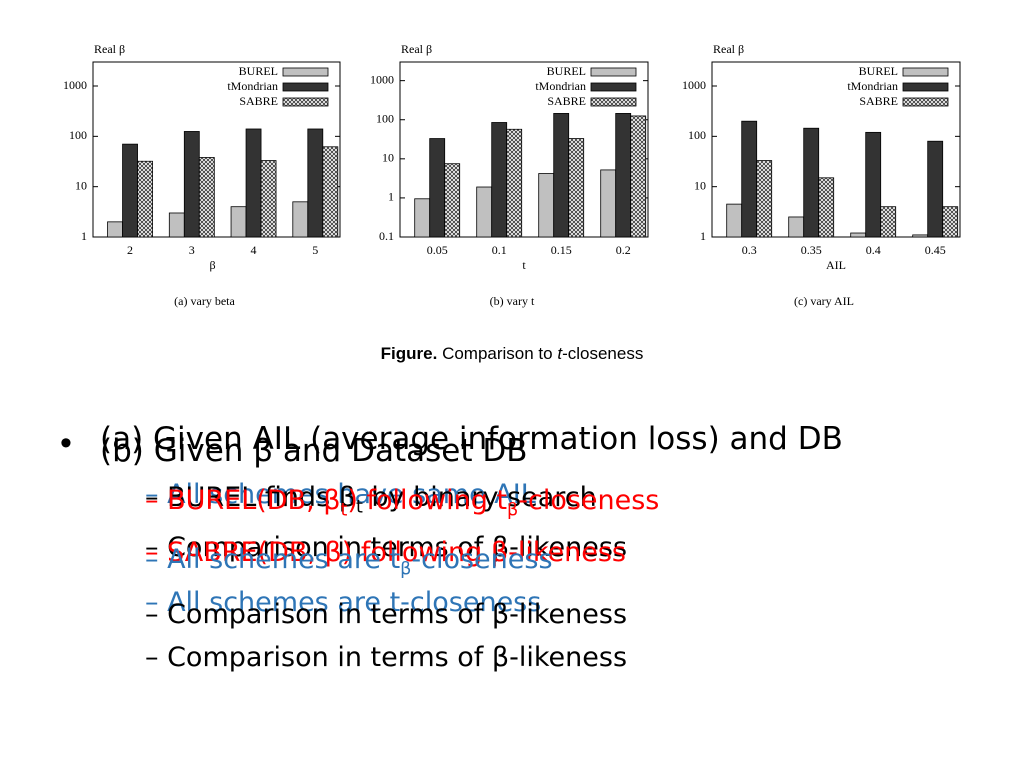 This screenshot has height=768, width=1024. I want to click on text-segment: by binary search, so click(479, 497).